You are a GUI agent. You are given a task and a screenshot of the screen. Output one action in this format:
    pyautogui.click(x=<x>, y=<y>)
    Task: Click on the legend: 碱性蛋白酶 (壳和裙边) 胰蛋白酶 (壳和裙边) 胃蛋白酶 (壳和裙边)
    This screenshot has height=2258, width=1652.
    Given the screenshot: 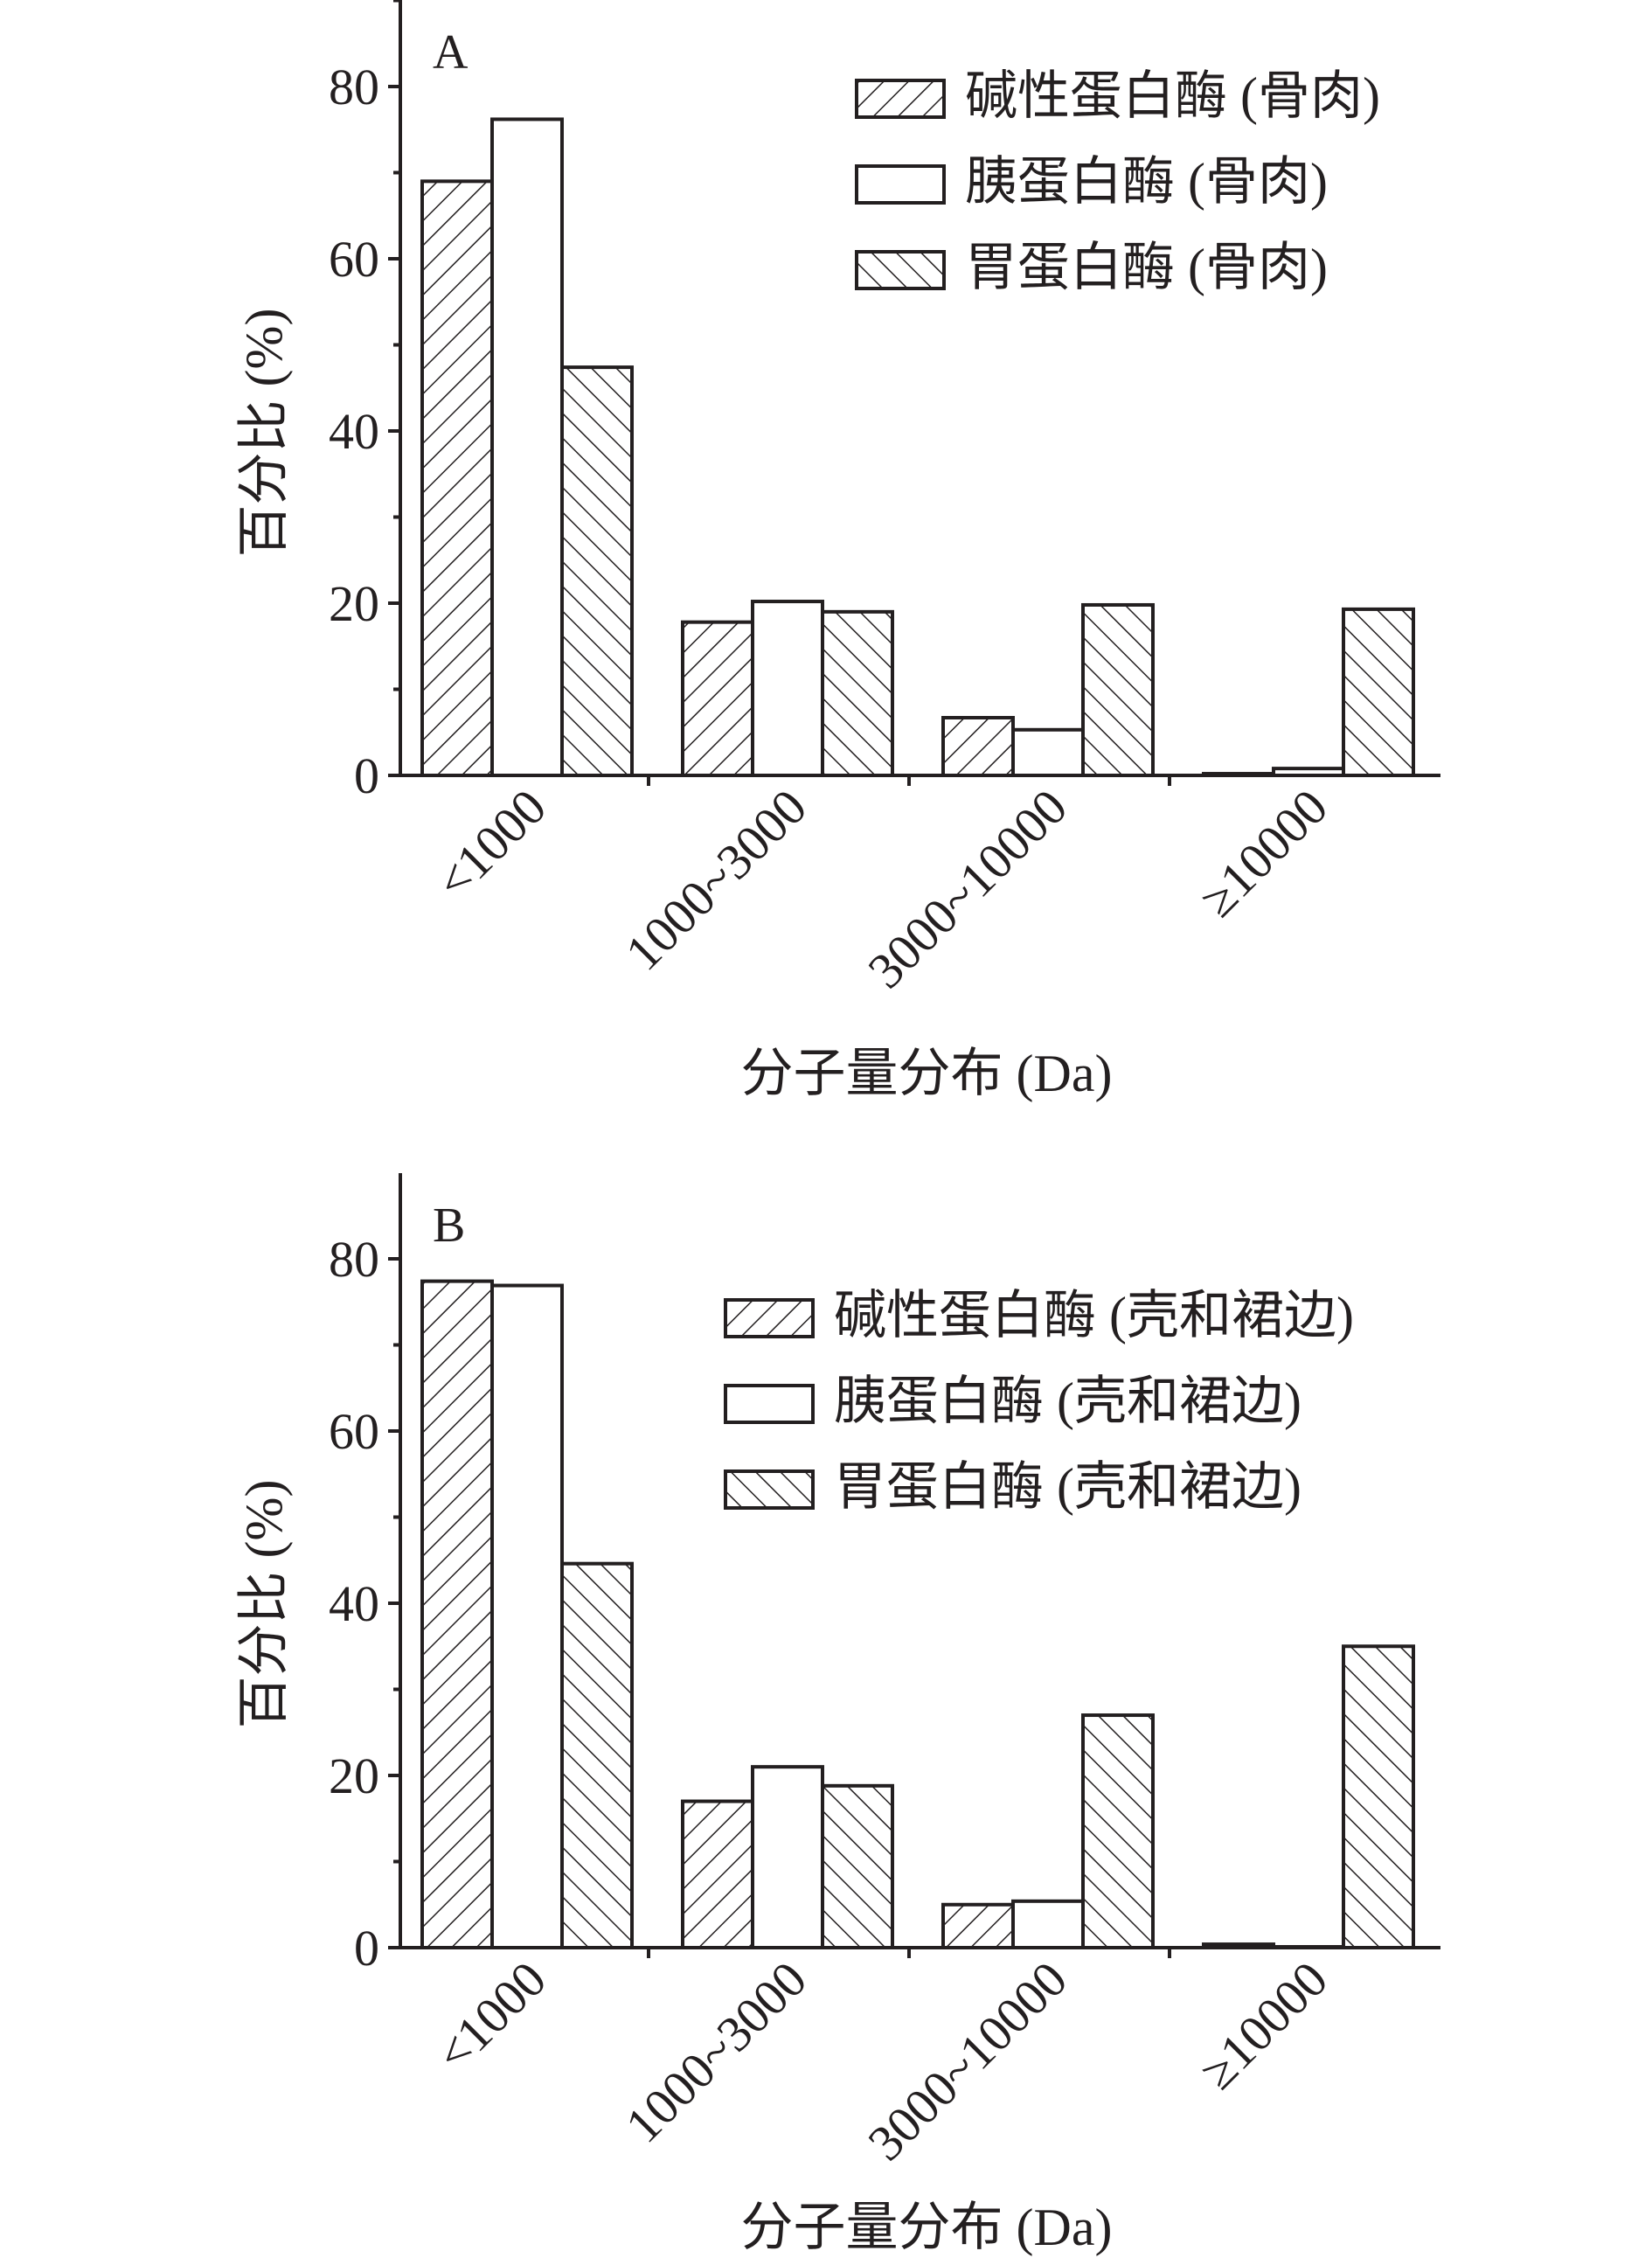 What is the action you would take?
    pyautogui.click(x=1039, y=1401)
    